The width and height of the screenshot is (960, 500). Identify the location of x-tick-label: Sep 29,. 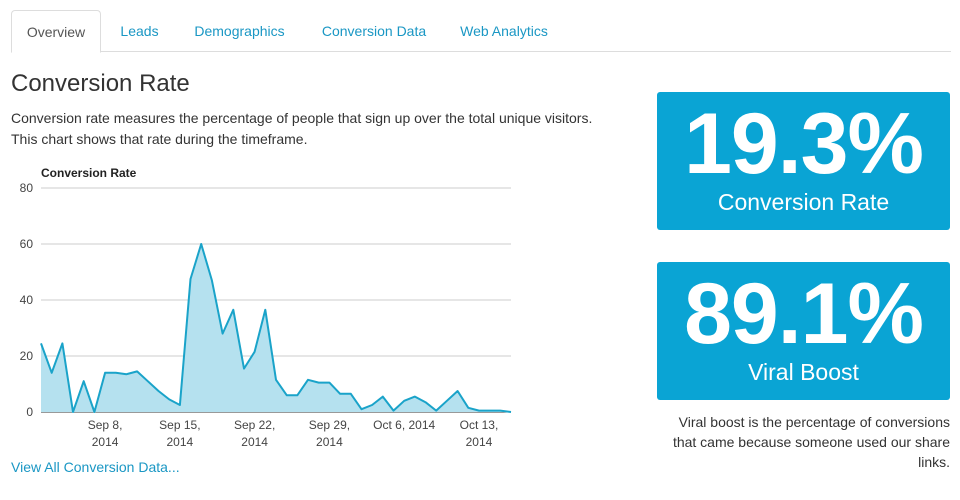
(329, 425).